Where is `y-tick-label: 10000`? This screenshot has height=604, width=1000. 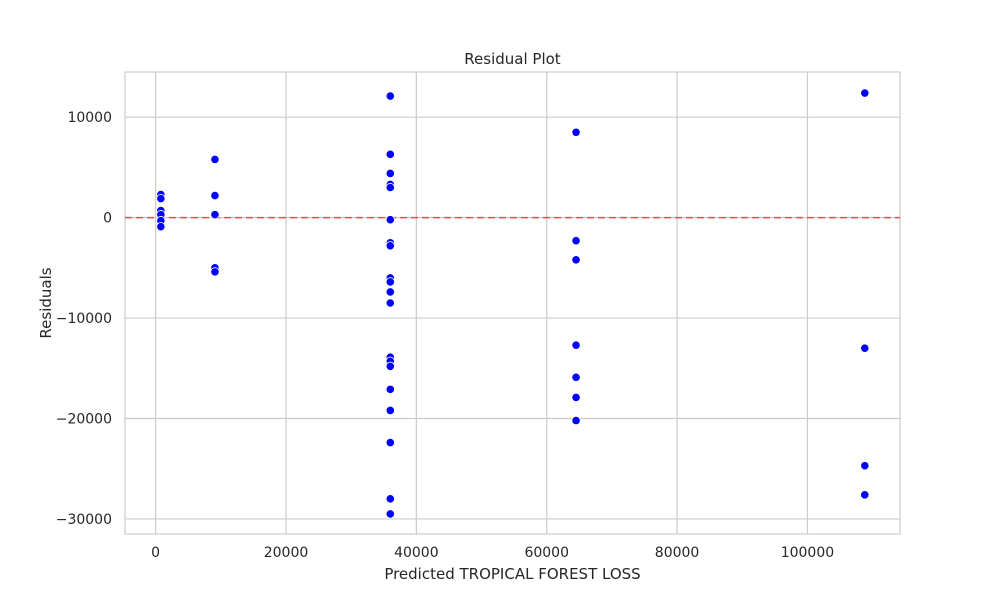 y-tick-label: 10000 is located at coordinates (89, 118).